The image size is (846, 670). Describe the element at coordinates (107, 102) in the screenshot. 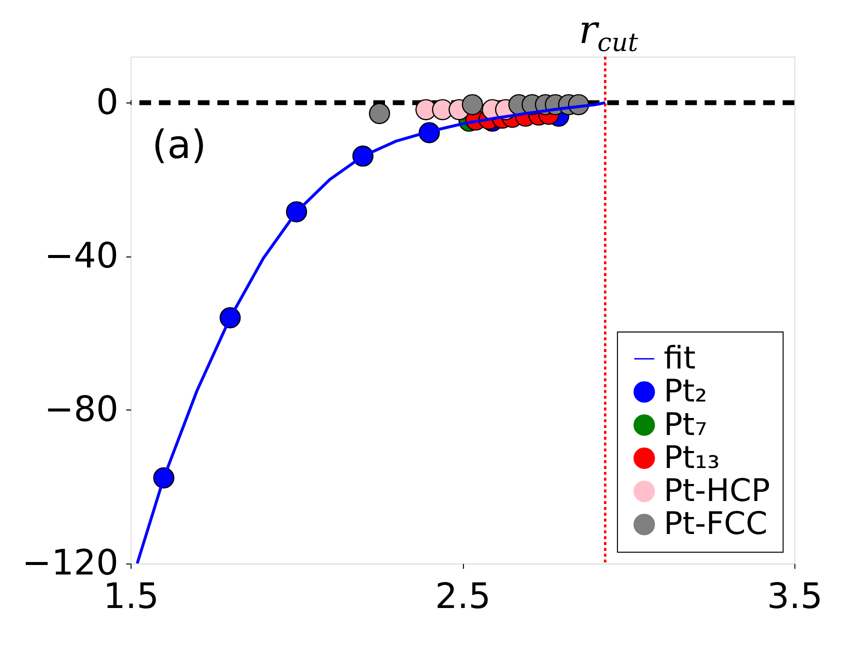

I see `y-tick-label: 0` at that location.